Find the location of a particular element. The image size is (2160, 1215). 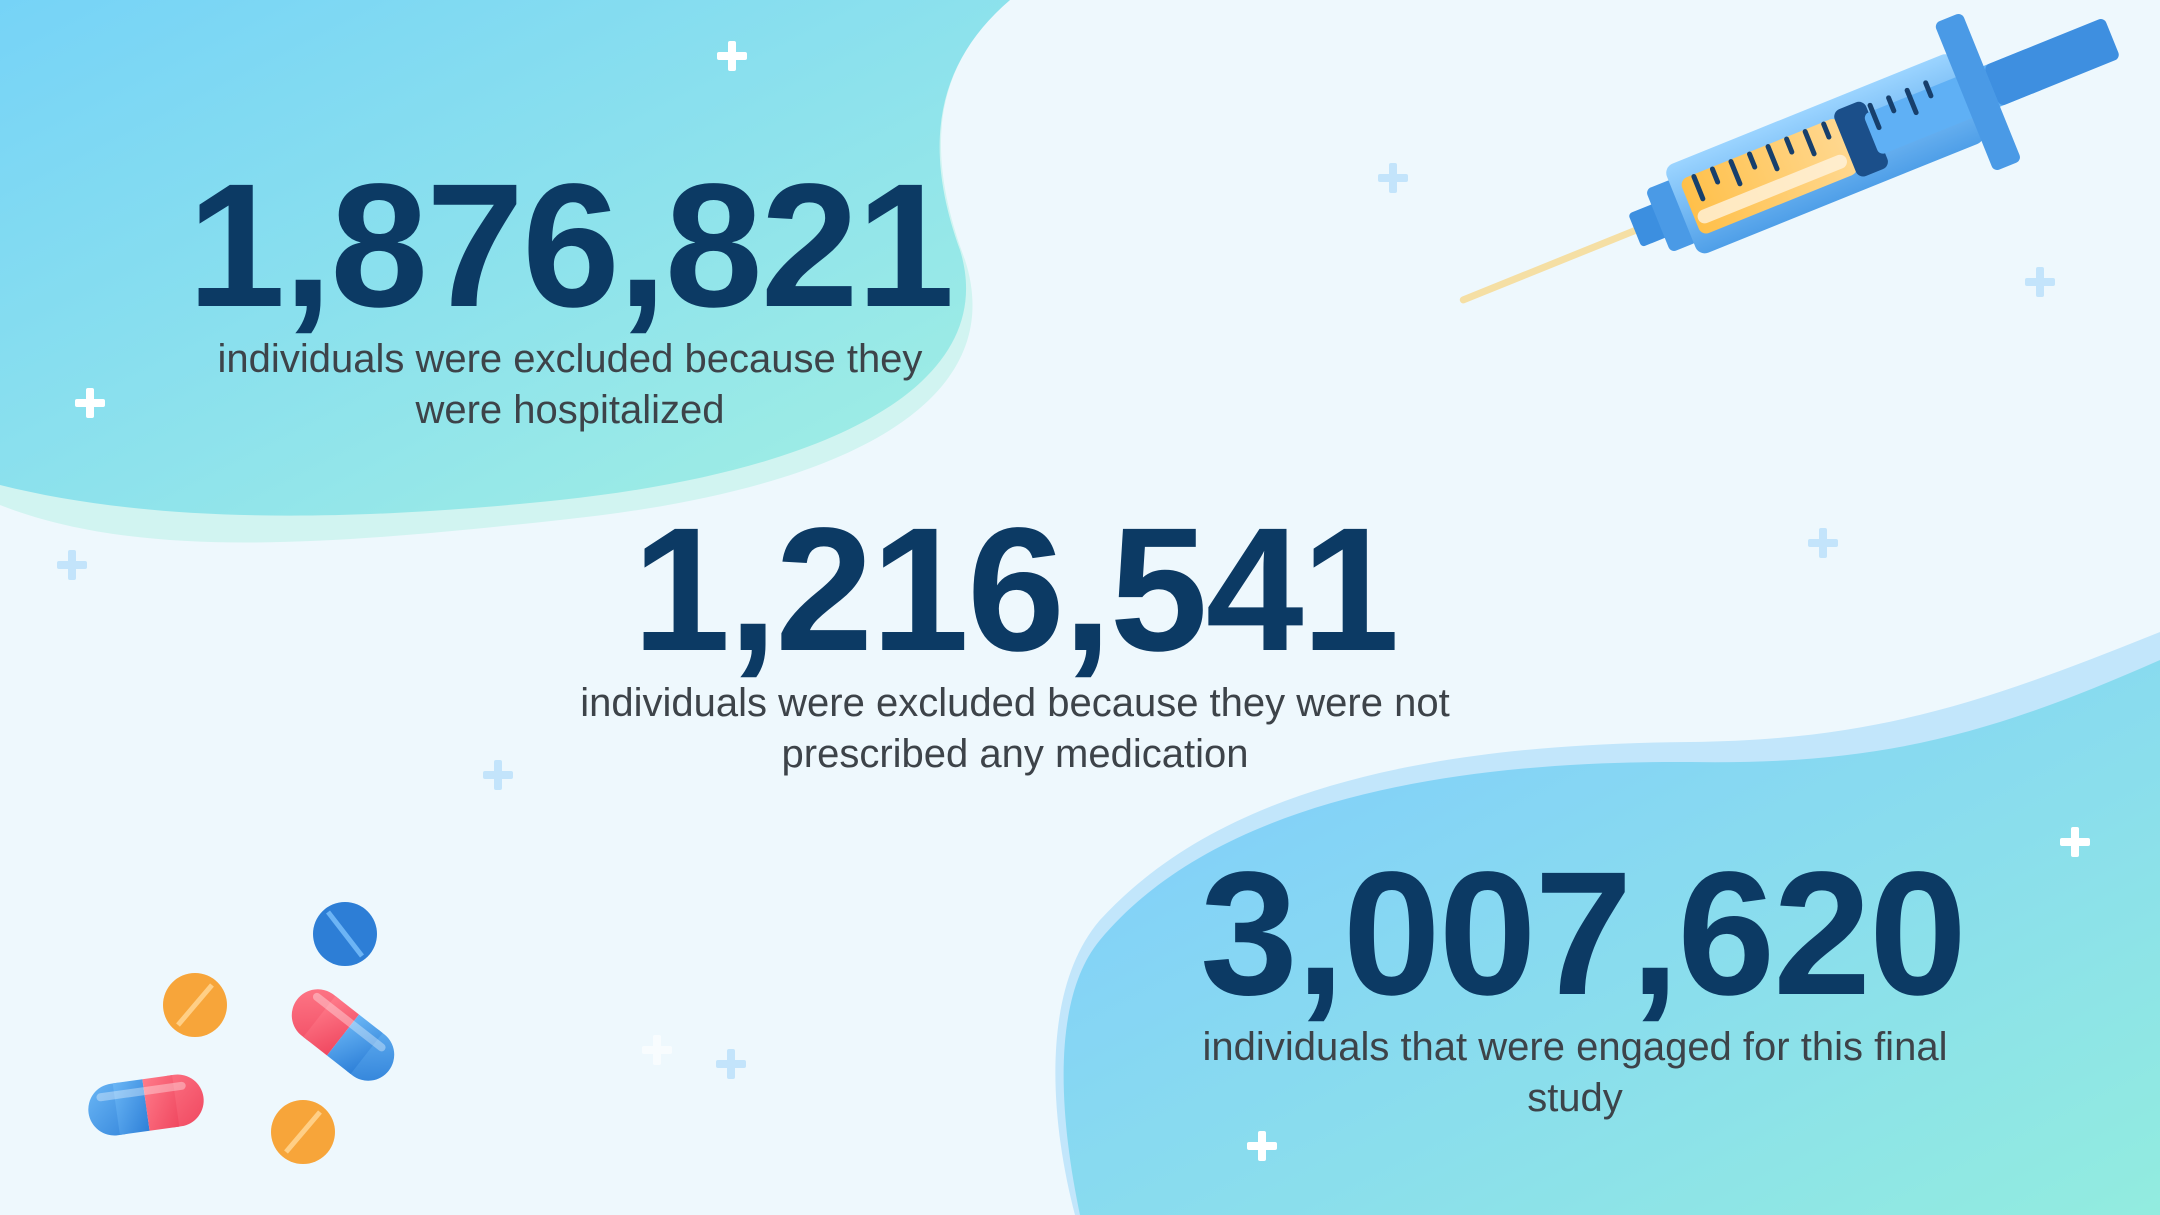

pills-icon is located at coordinates (241, 1033).